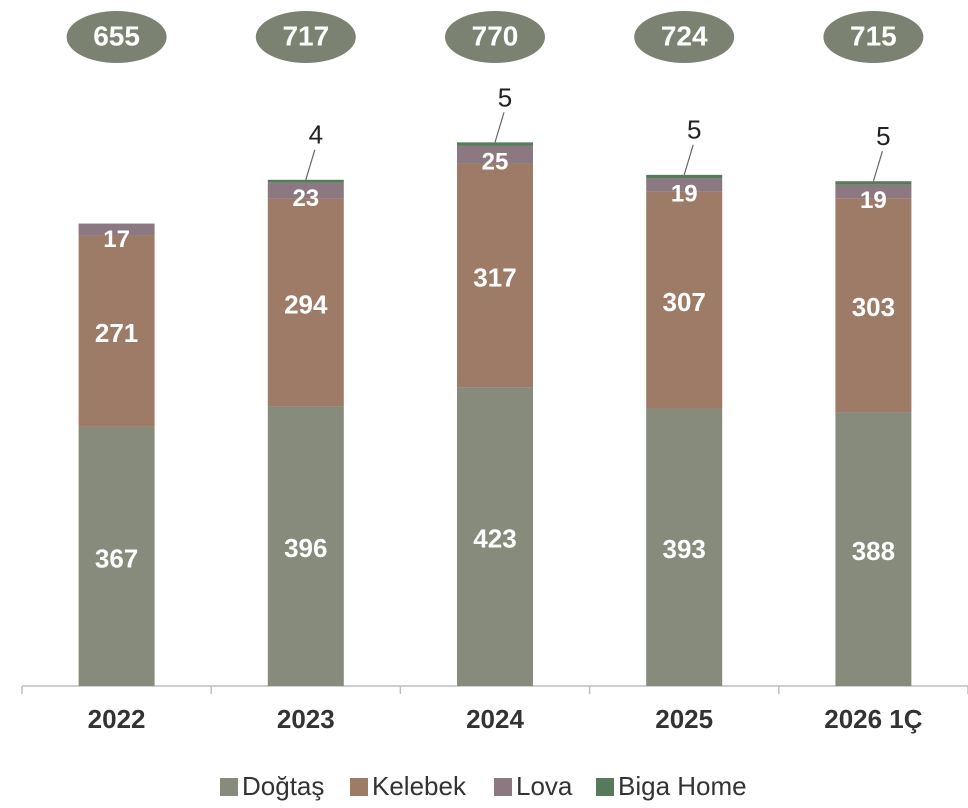 The width and height of the screenshot is (968, 808). What do you see at coordinates (682, 786) in the screenshot?
I see `legend-label: Biga Home` at bounding box center [682, 786].